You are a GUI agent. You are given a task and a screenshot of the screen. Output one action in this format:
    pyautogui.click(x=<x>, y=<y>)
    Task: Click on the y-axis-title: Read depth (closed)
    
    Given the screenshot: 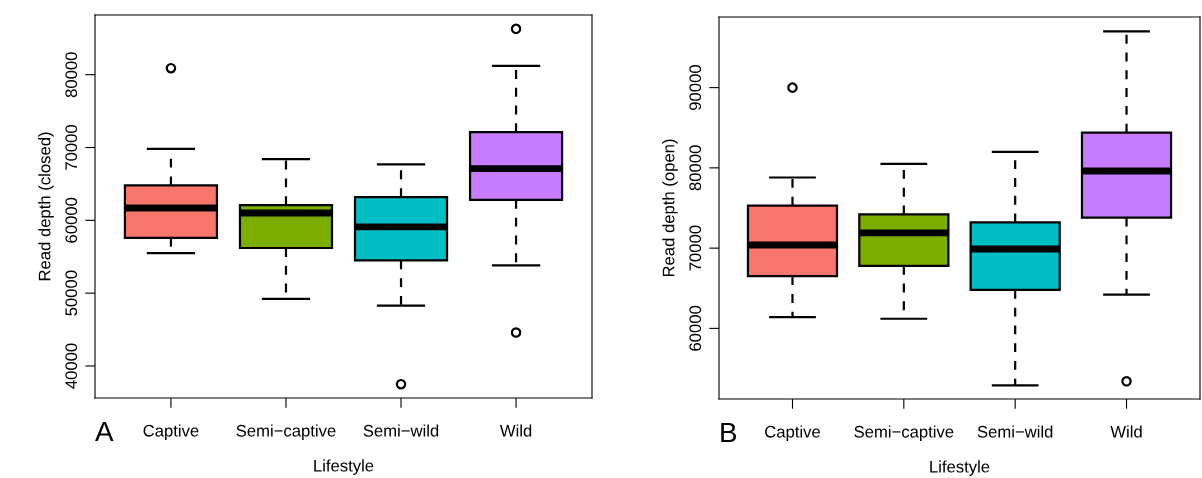 What is the action you would take?
    pyautogui.click(x=46, y=206)
    